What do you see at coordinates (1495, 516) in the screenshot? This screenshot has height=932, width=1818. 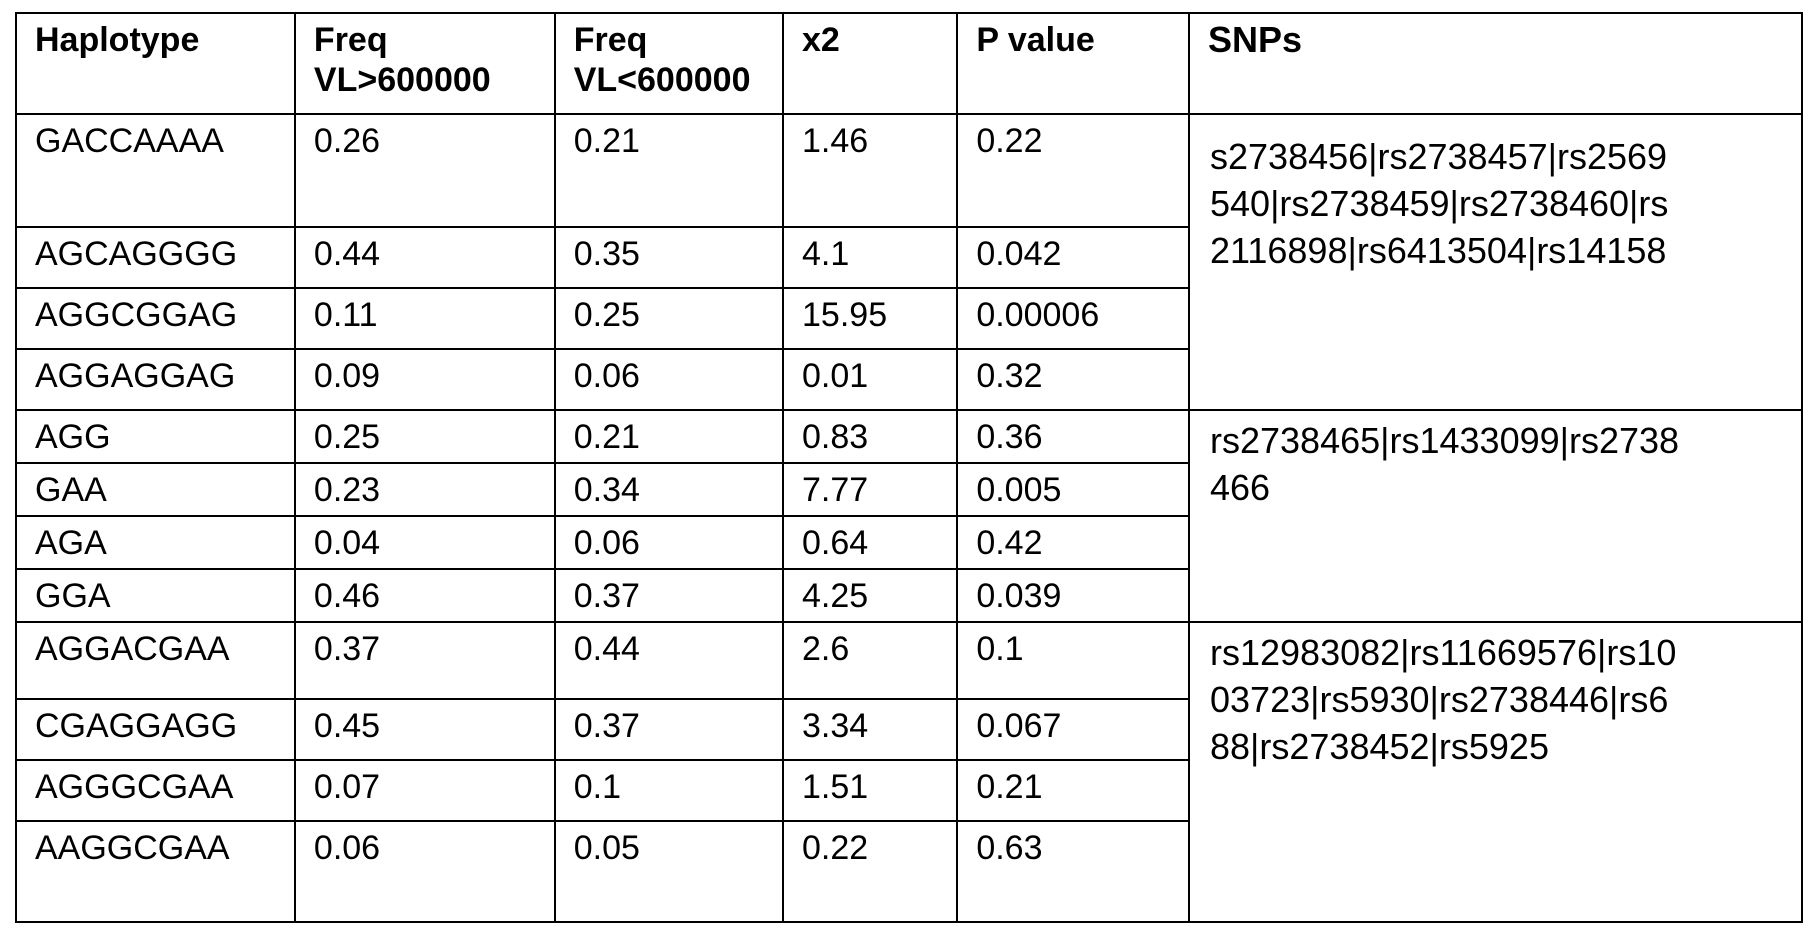 I see `snp-group-2: rs2738465|rs1433099|rs2738 466` at bounding box center [1495, 516].